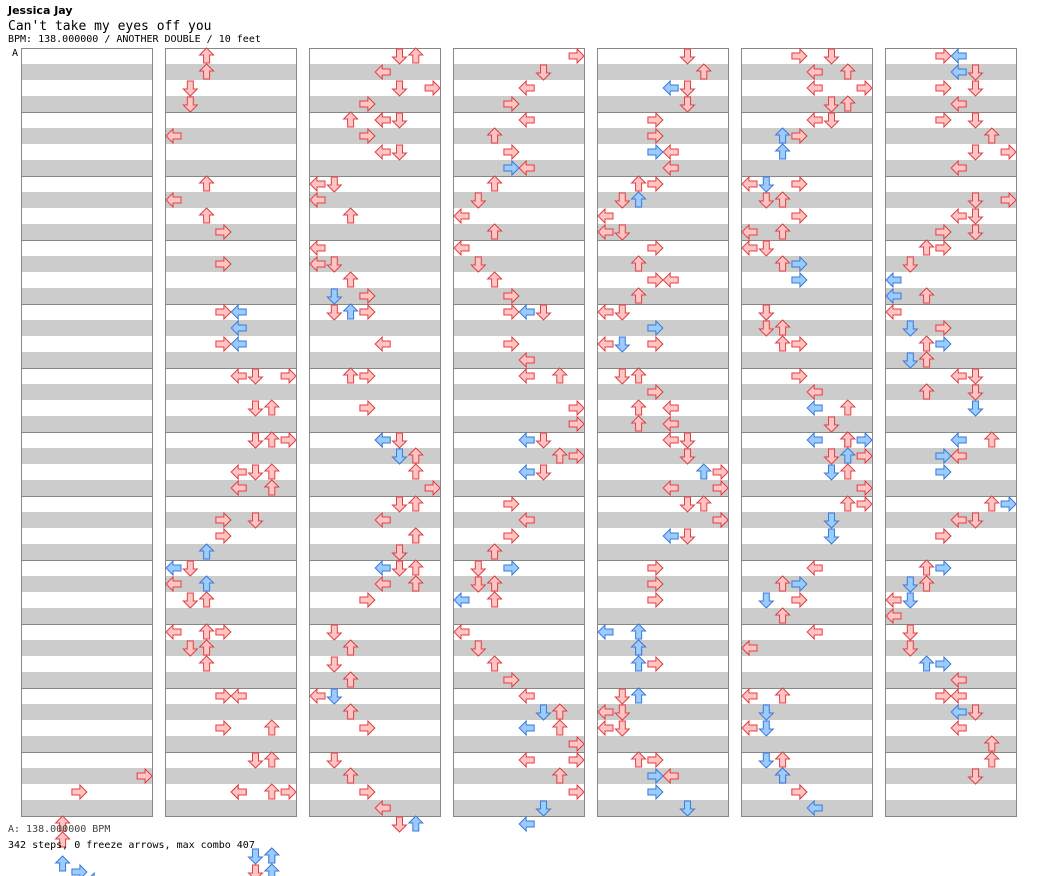 Image resolution: width=1040 pixels, height=876 pixels. I want to click on song-title: Can't take my eyes off you, so click(110, 26).